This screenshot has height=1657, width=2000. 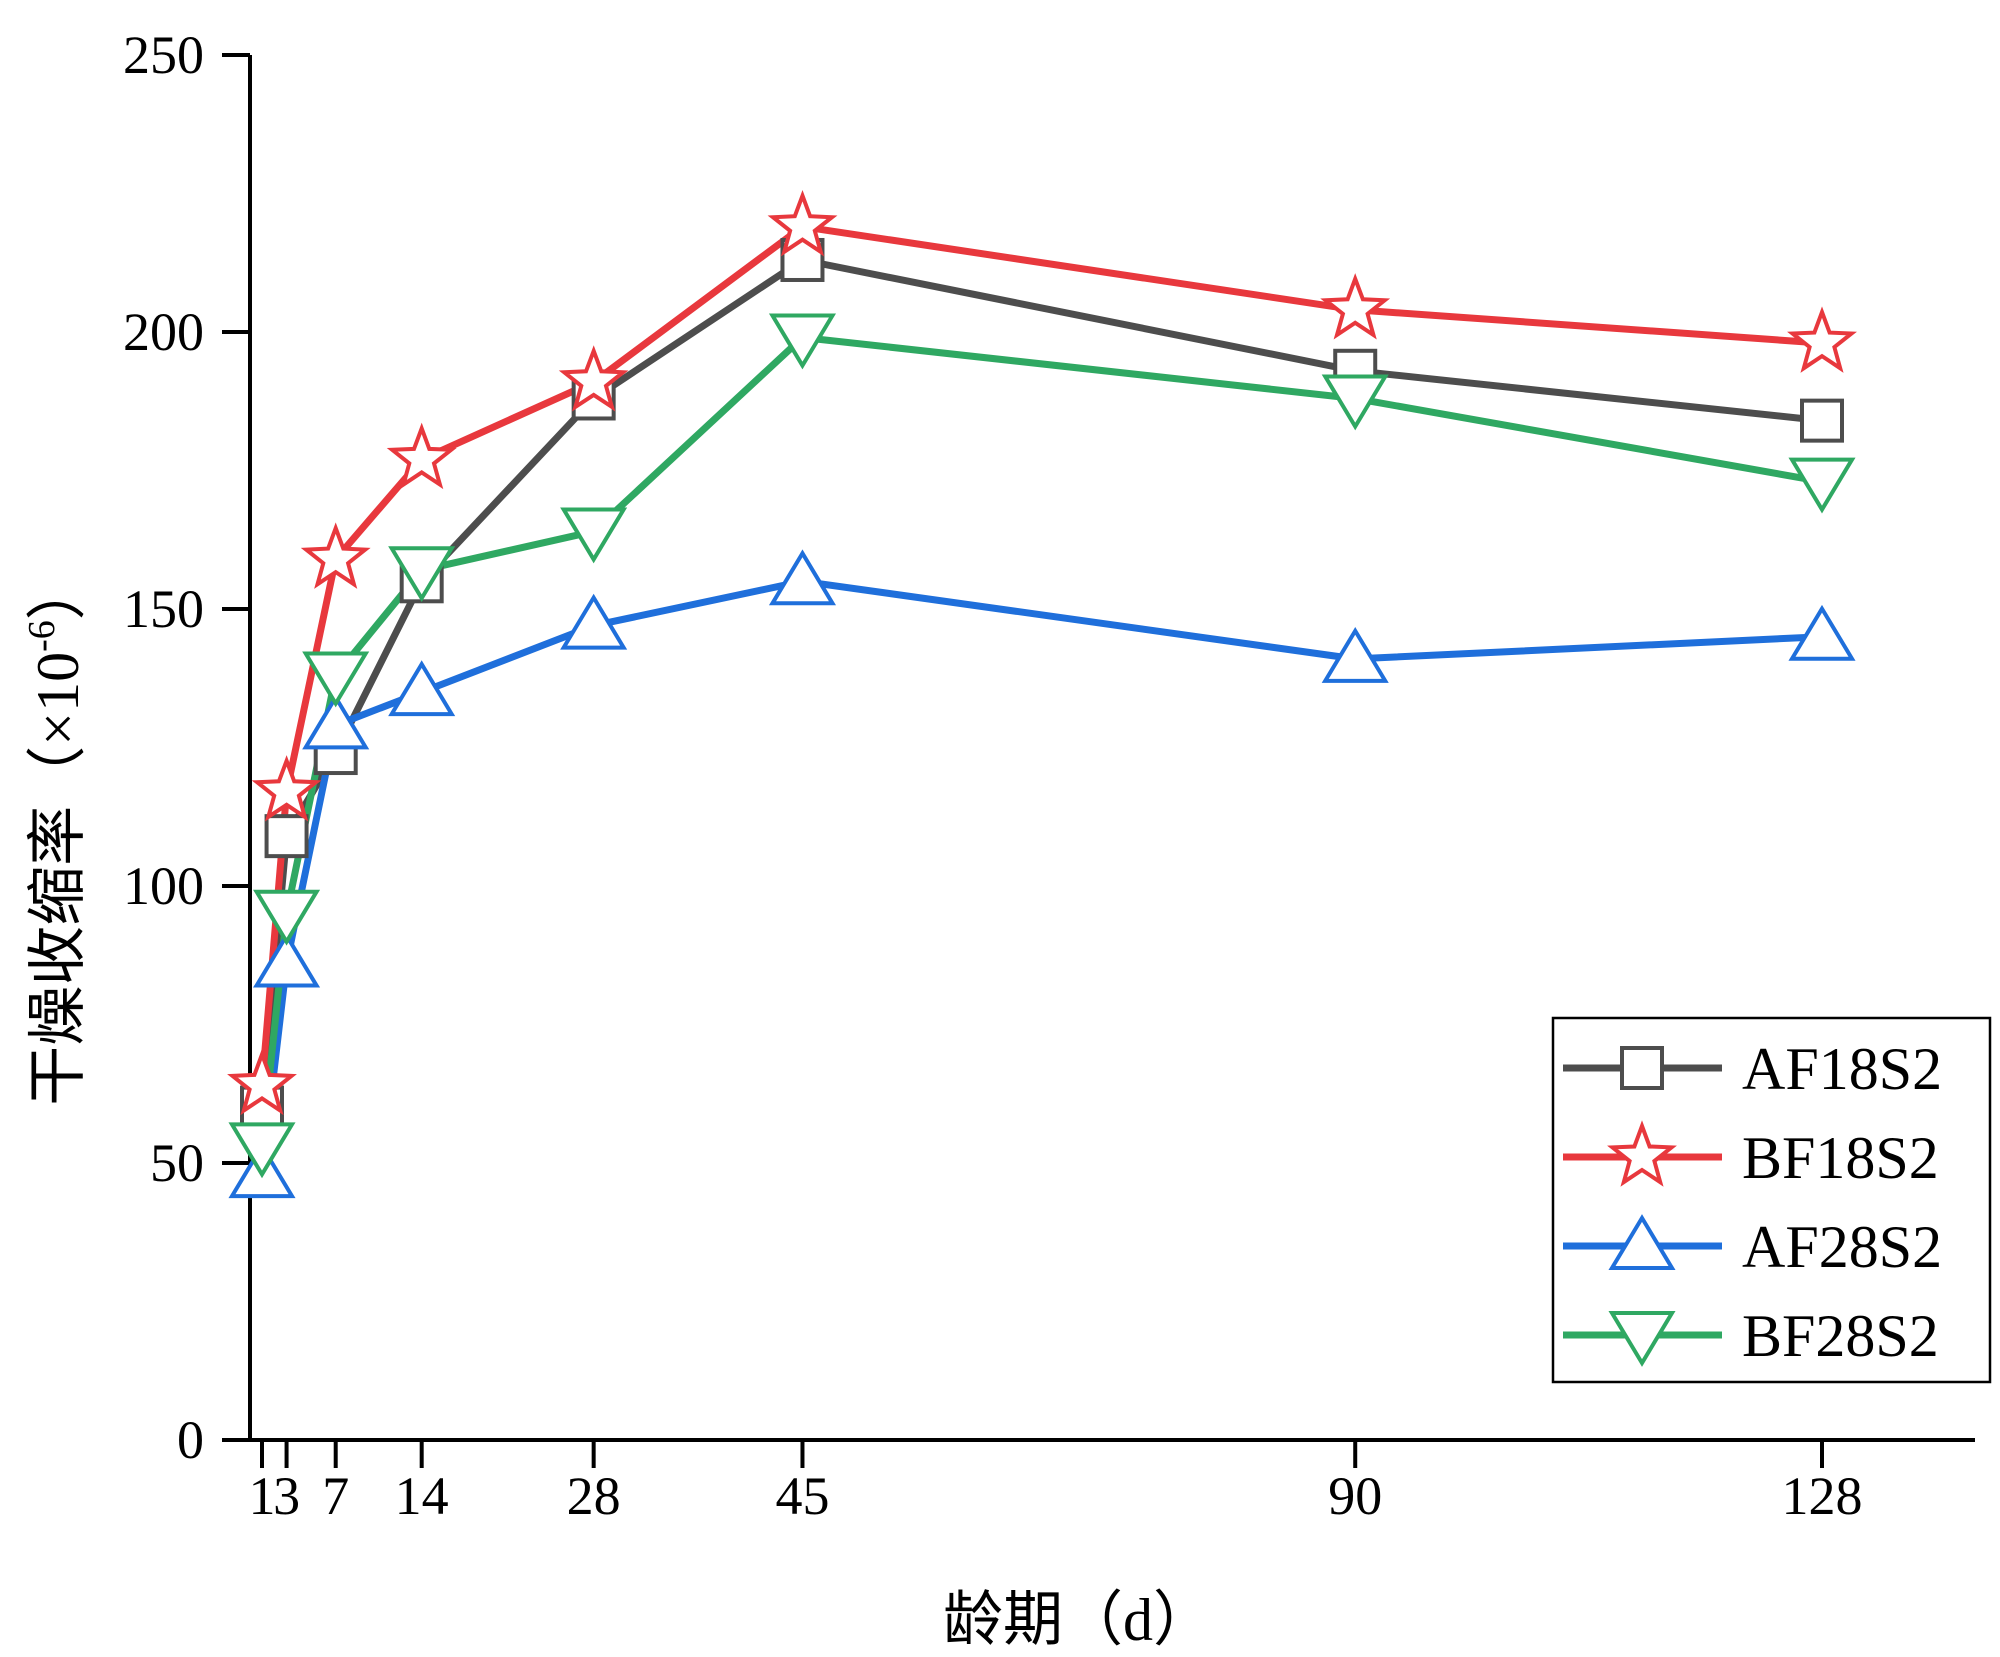 I want to click on legend-item-bf28s2: BF28S2, so click(x=1751, y=1336).